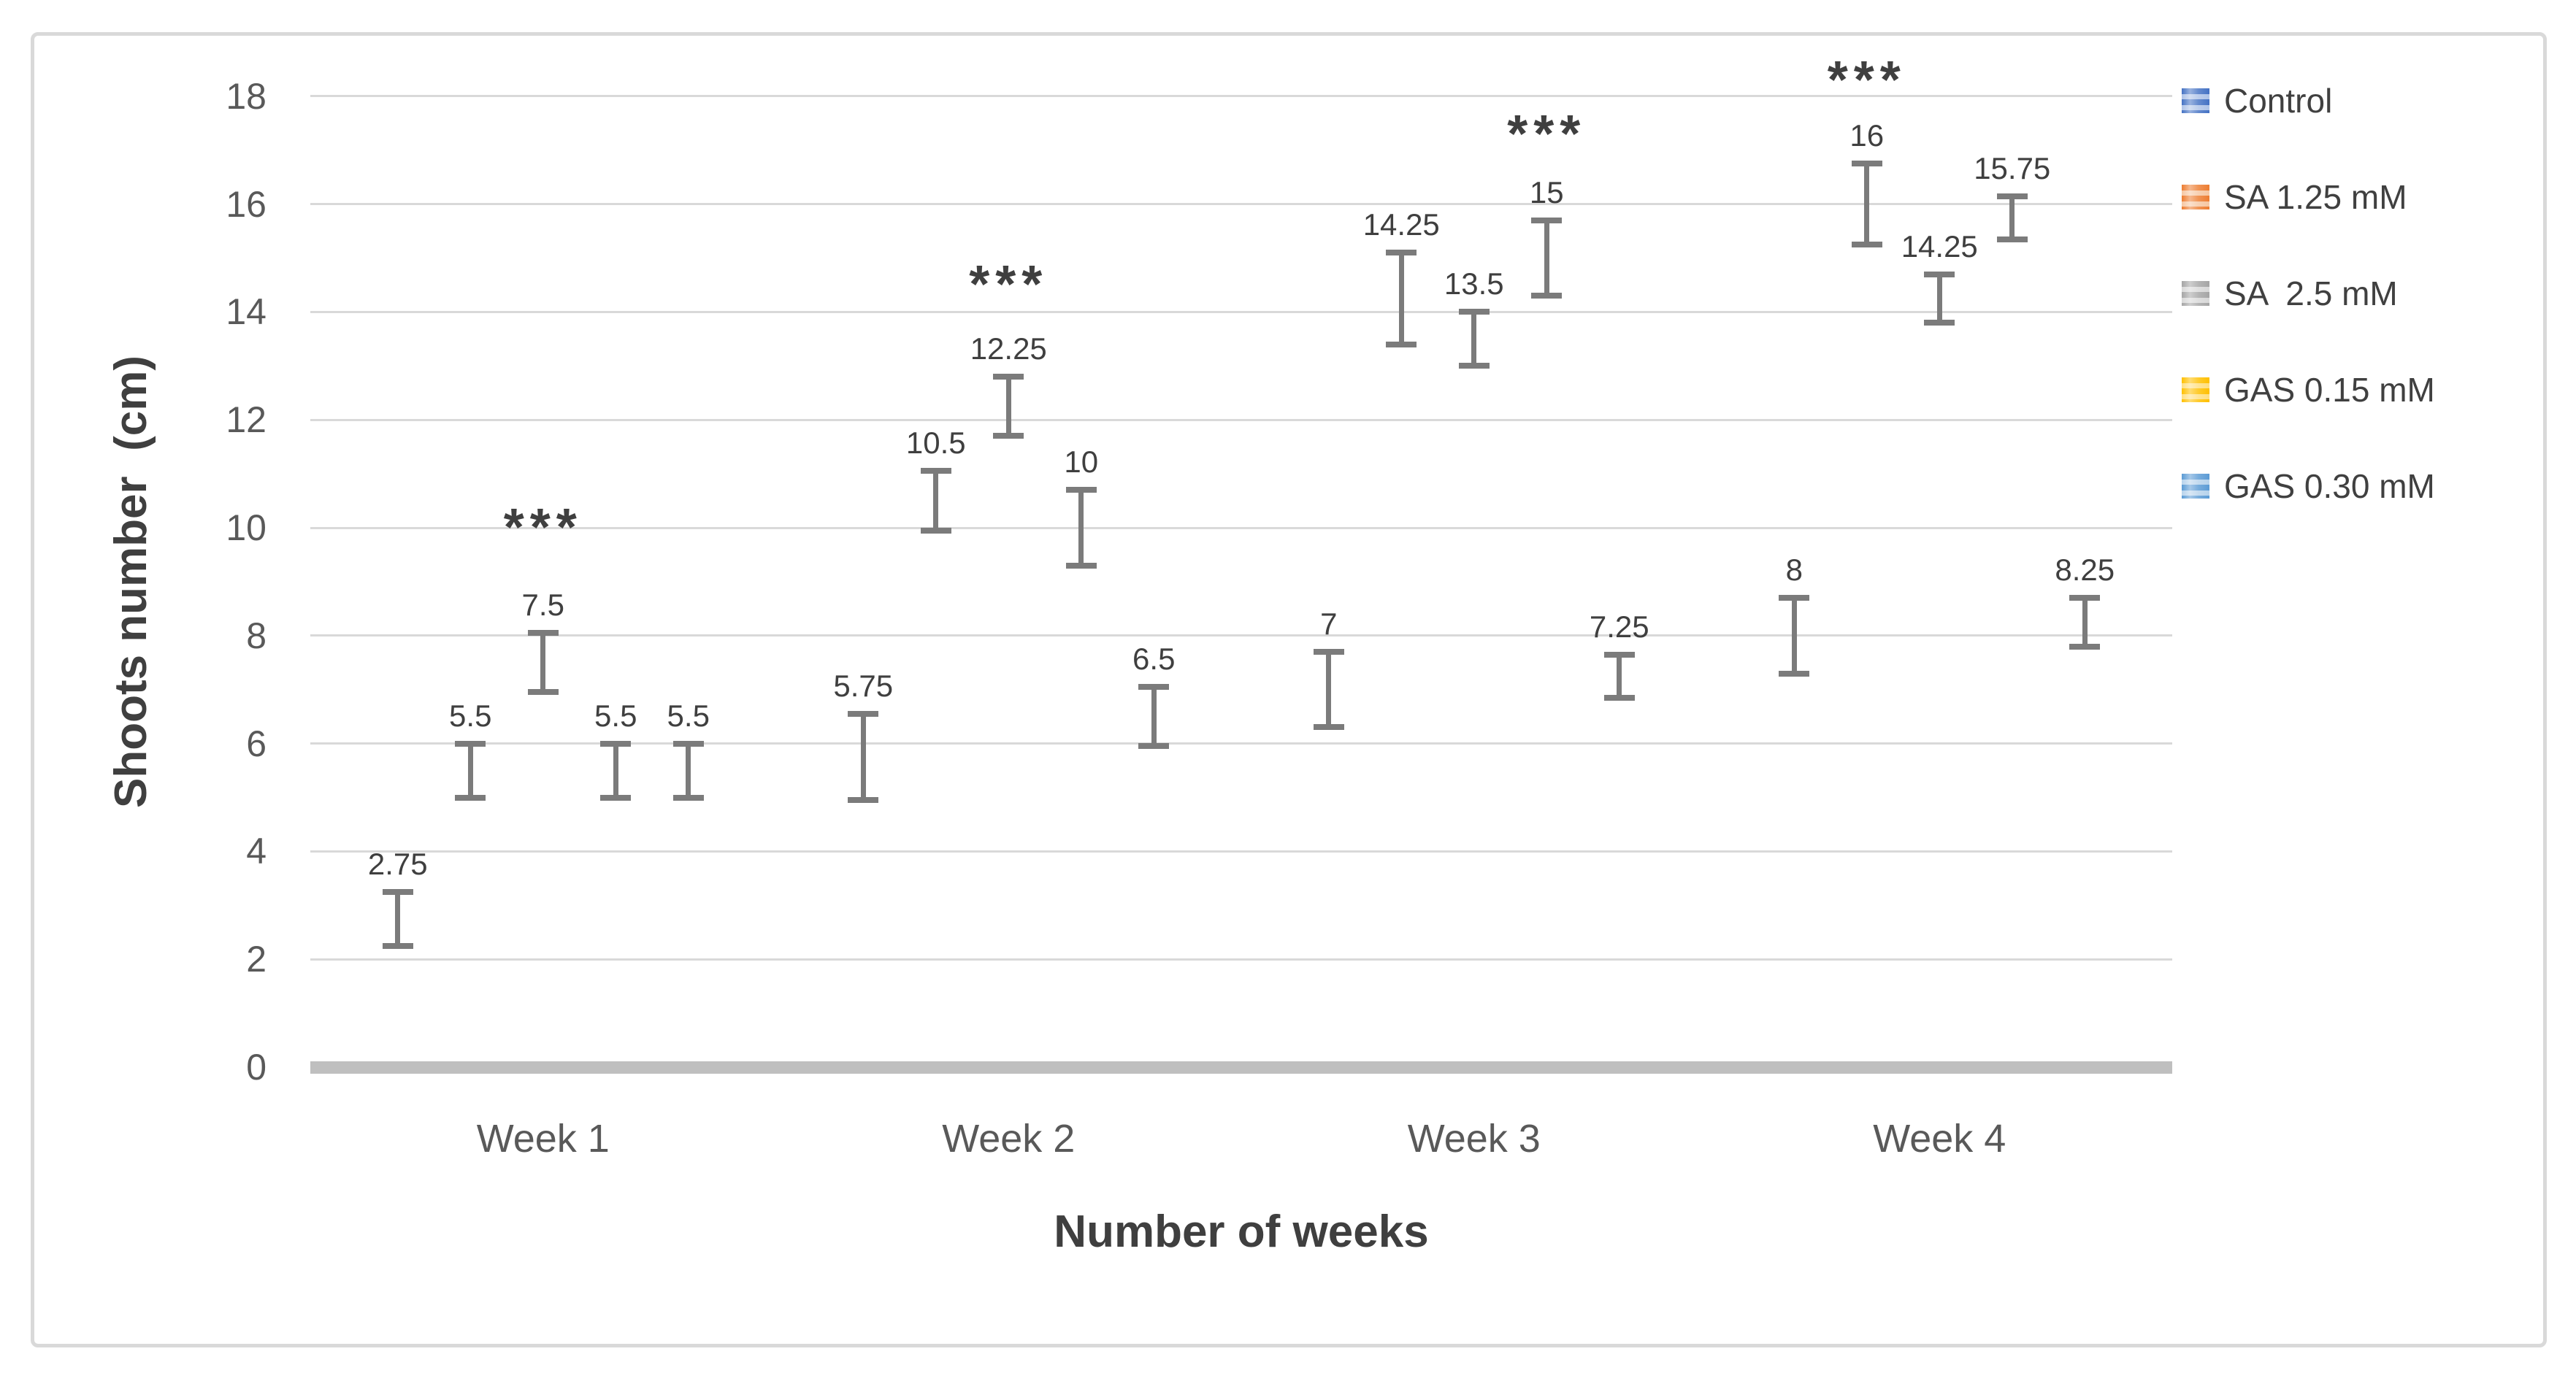  Describe the element at coordinates (1008, 348) in the screenshot. I see `data-label-sa-2-5-mm-week-2: 12.25` at that location.